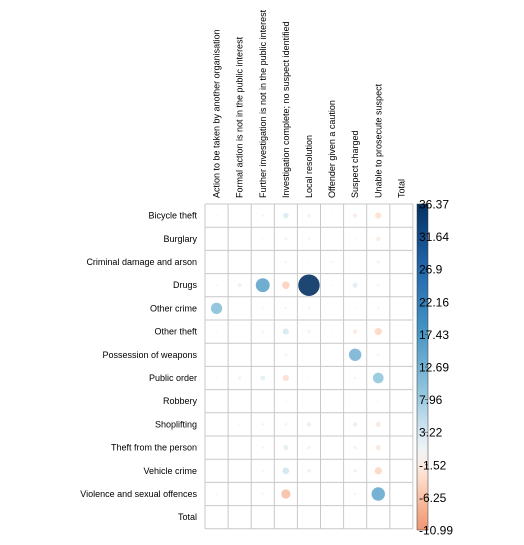 The height and width of the screenshot is (545, 524). What do you see at coordinates (401, 188) in the screenshot?
I see `column-label: Total` at bounding box center [401, 188].